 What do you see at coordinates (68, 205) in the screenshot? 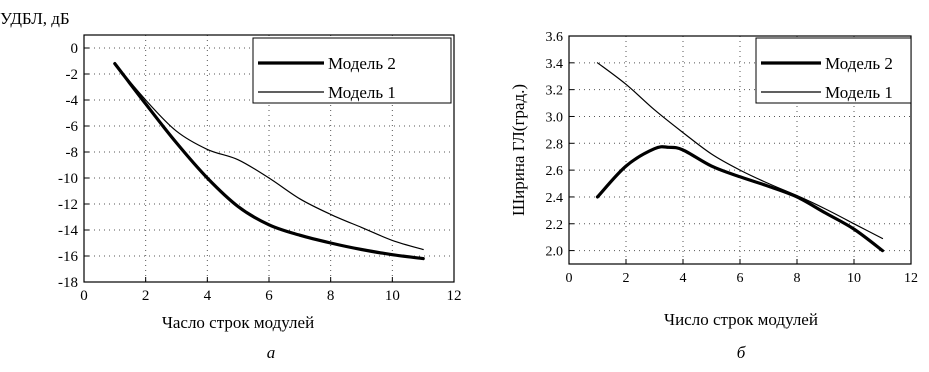
I see `y-tick-label: -12` at bounding box center [68, 205].